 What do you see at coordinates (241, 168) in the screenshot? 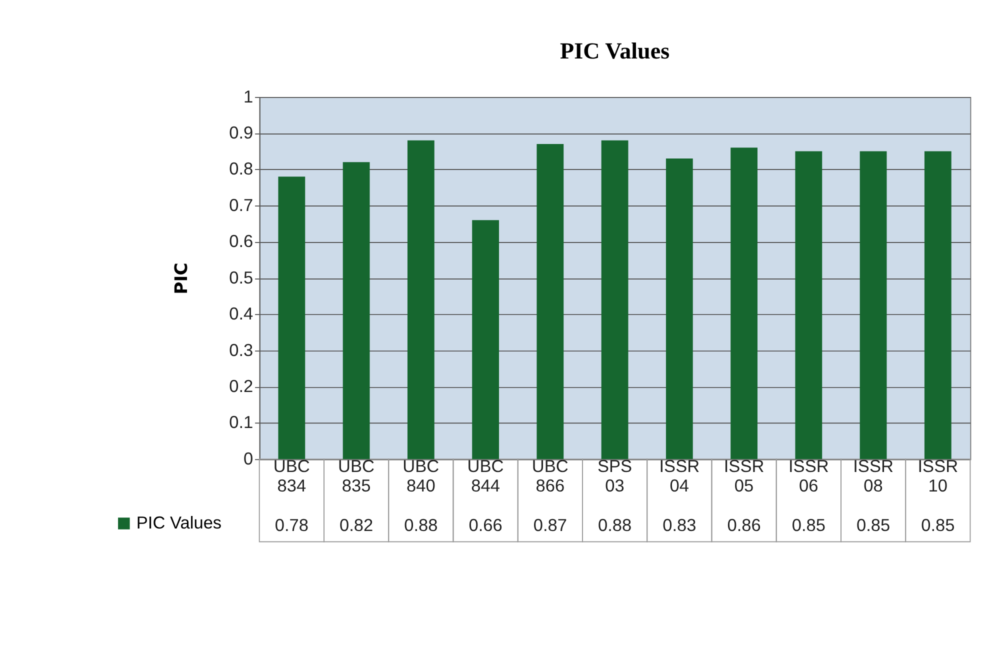
I see `y-tick-label: 0.8` at bounding box center [241, 168].